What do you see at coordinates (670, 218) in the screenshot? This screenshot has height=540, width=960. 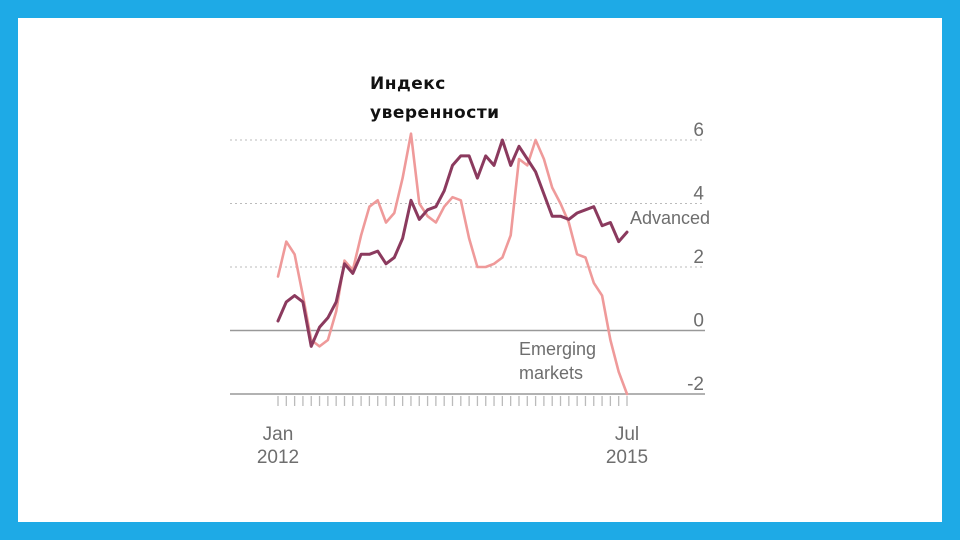 I see `series-label-advanced: Advanced` at bounding box center [670, 218].